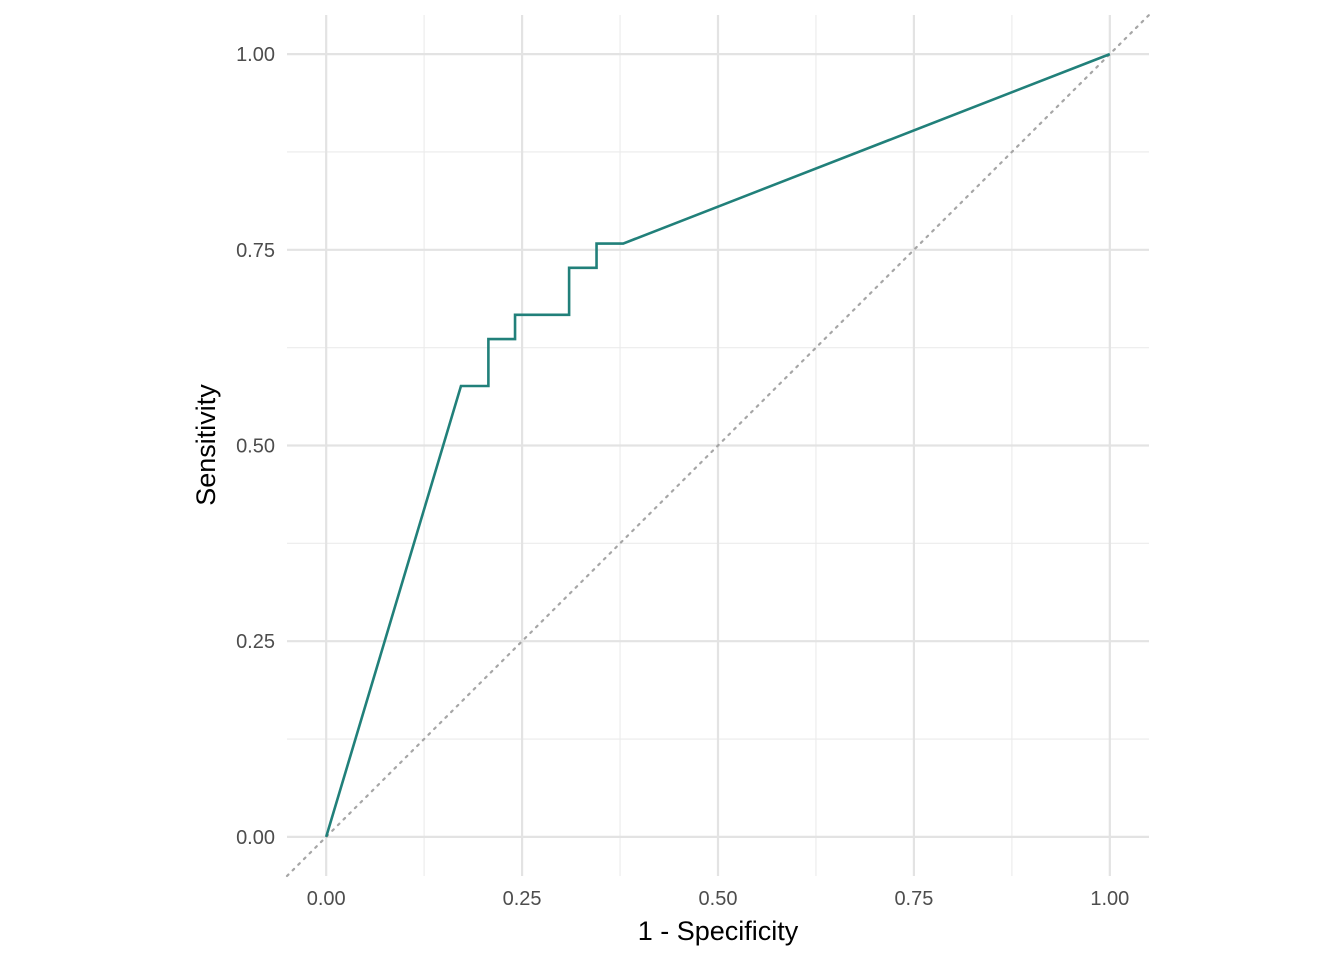 Image resolution: width=1344 pixels, height=960 pixels. What do you see at coordinates (913, 899) in the screenshot?
I see `x-tick-label: 0.75` at bounding box center [913, 899].